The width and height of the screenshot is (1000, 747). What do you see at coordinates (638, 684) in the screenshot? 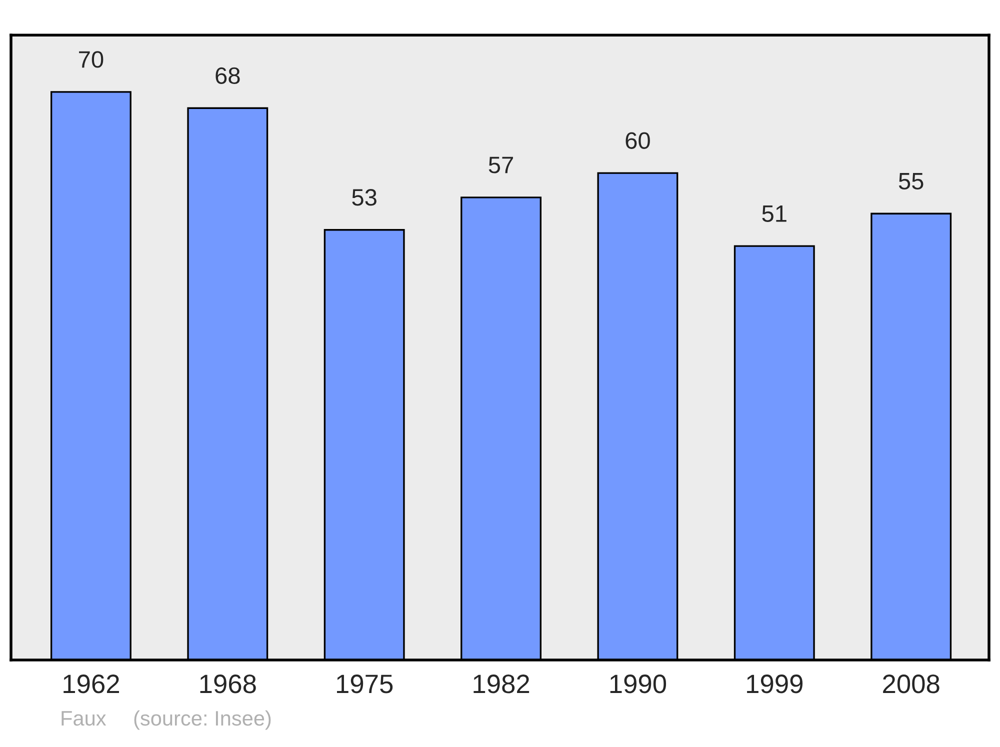
I see `x-tick-label: 1990` at bounding box center [638, 684].